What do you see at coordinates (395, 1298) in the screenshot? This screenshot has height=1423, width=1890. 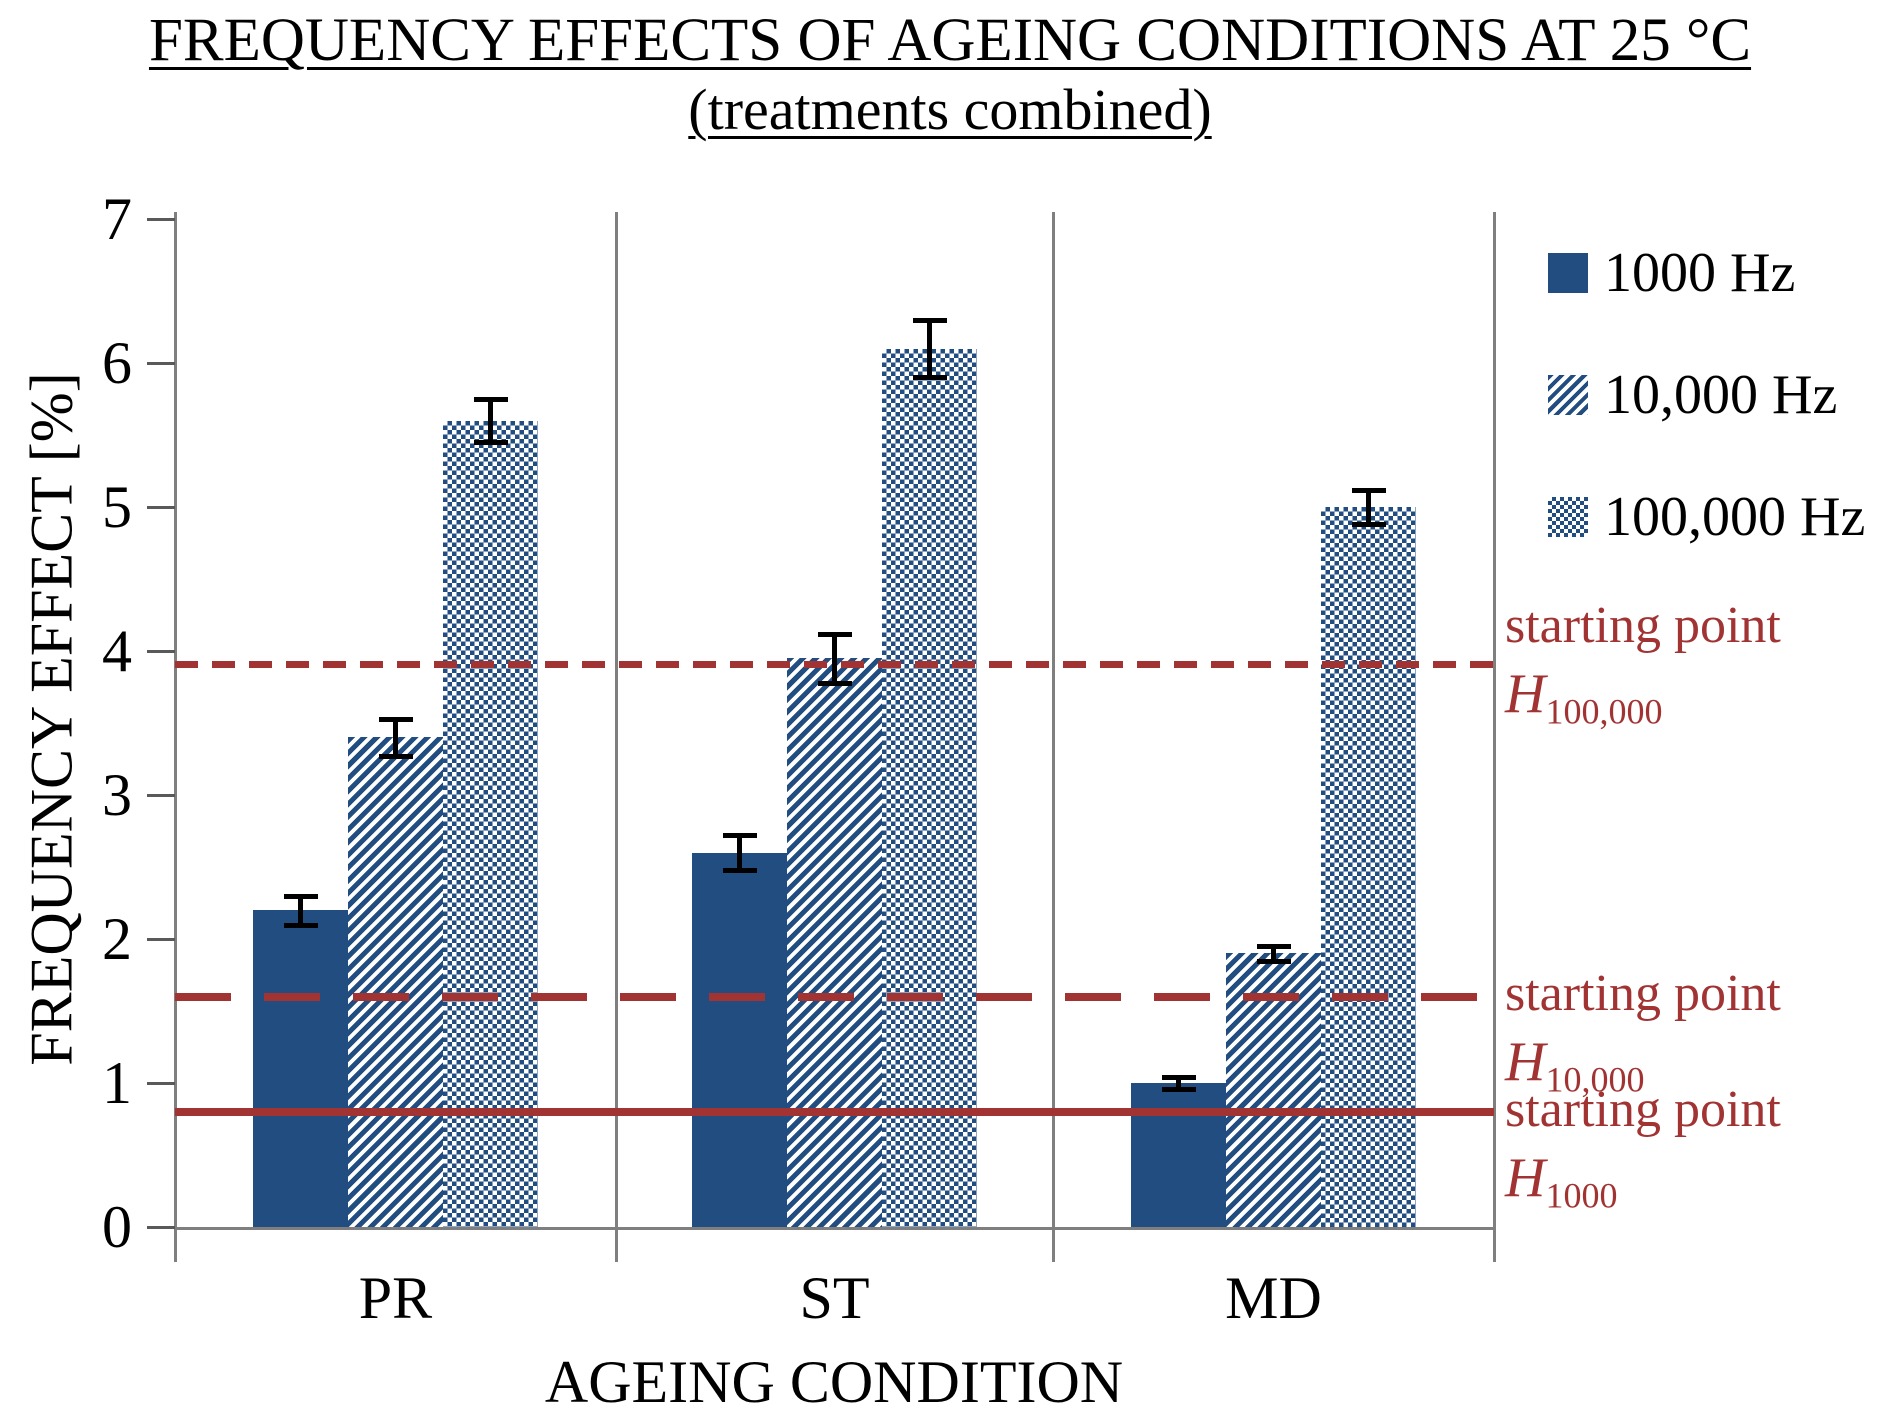 I see `x-category-label-pr: PR` at bounding box center [395, 1298].